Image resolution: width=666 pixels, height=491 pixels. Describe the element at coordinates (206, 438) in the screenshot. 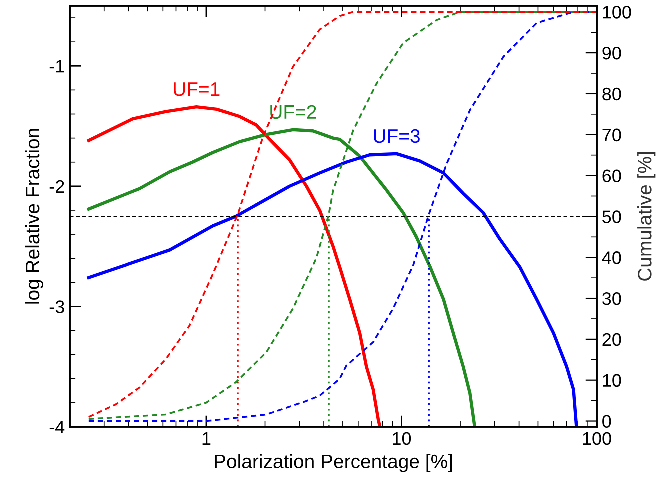

I see `x-tick-label: 1` at that location.